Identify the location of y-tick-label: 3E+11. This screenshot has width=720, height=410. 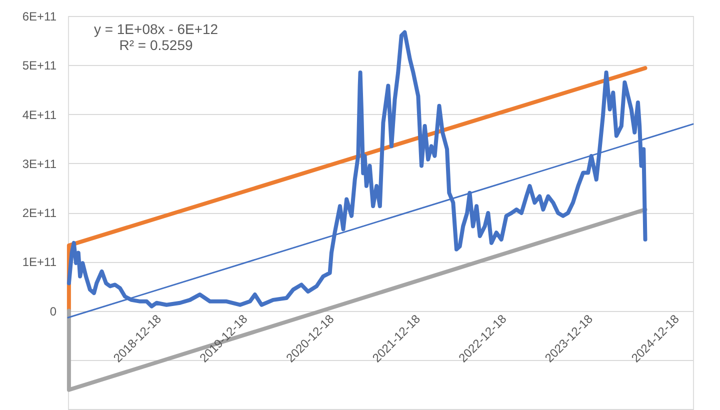
(39, 163).